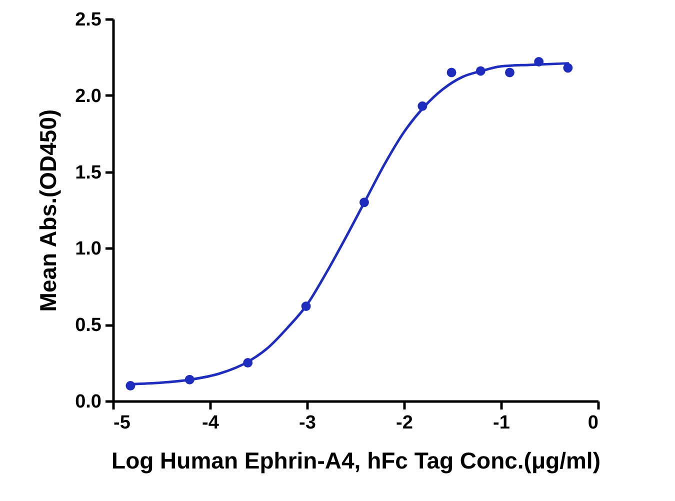 The image size is (675, 501). I want to click on y-tick-label: 0.5, so click(88, 325).